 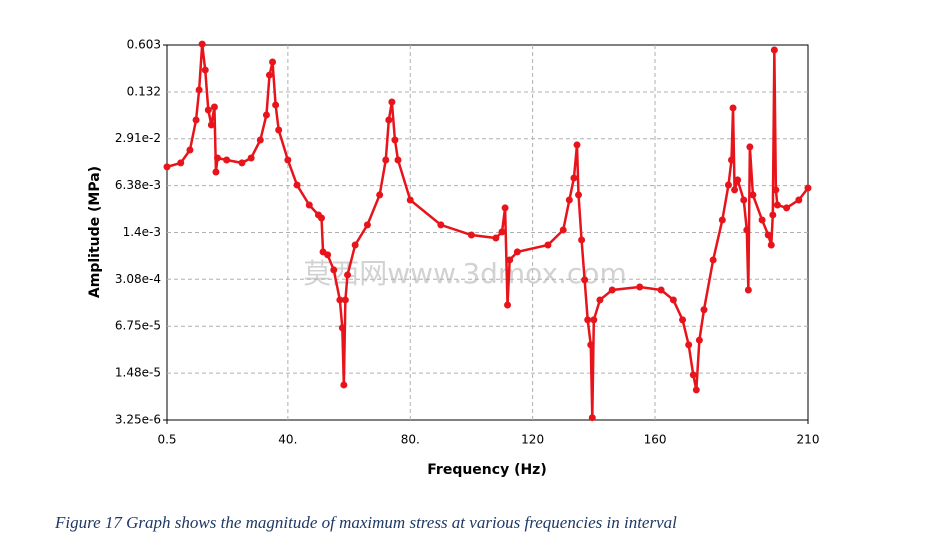 What do you see at coordinates (532, 440) in the screenshot?
I see `x-tick-label: 120` at bounding box center [532, 440].